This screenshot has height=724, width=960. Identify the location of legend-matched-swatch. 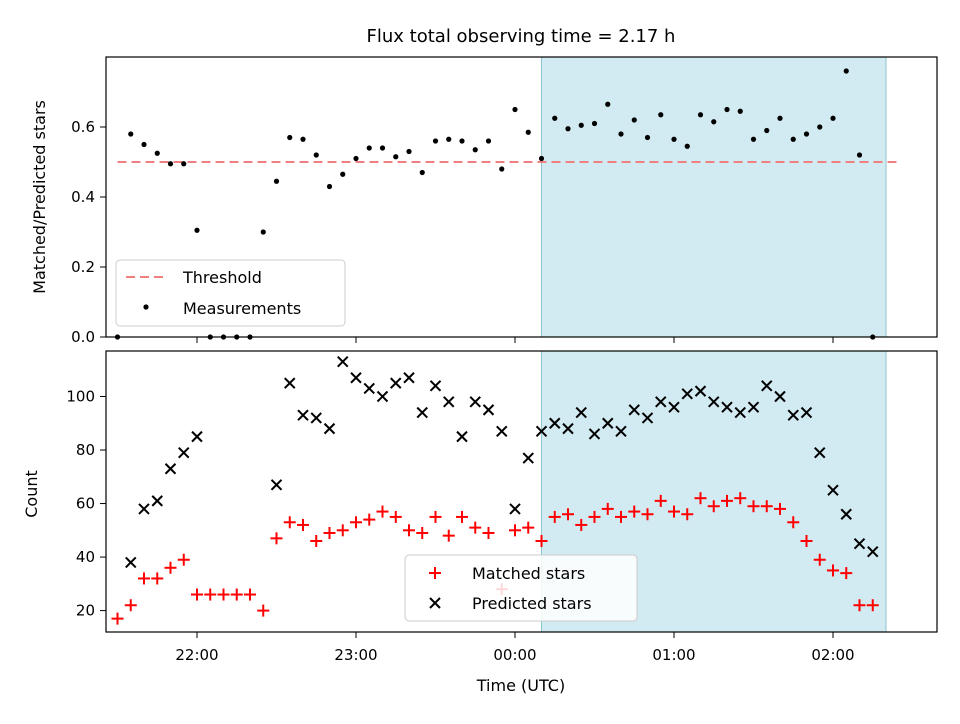
(435, 573).